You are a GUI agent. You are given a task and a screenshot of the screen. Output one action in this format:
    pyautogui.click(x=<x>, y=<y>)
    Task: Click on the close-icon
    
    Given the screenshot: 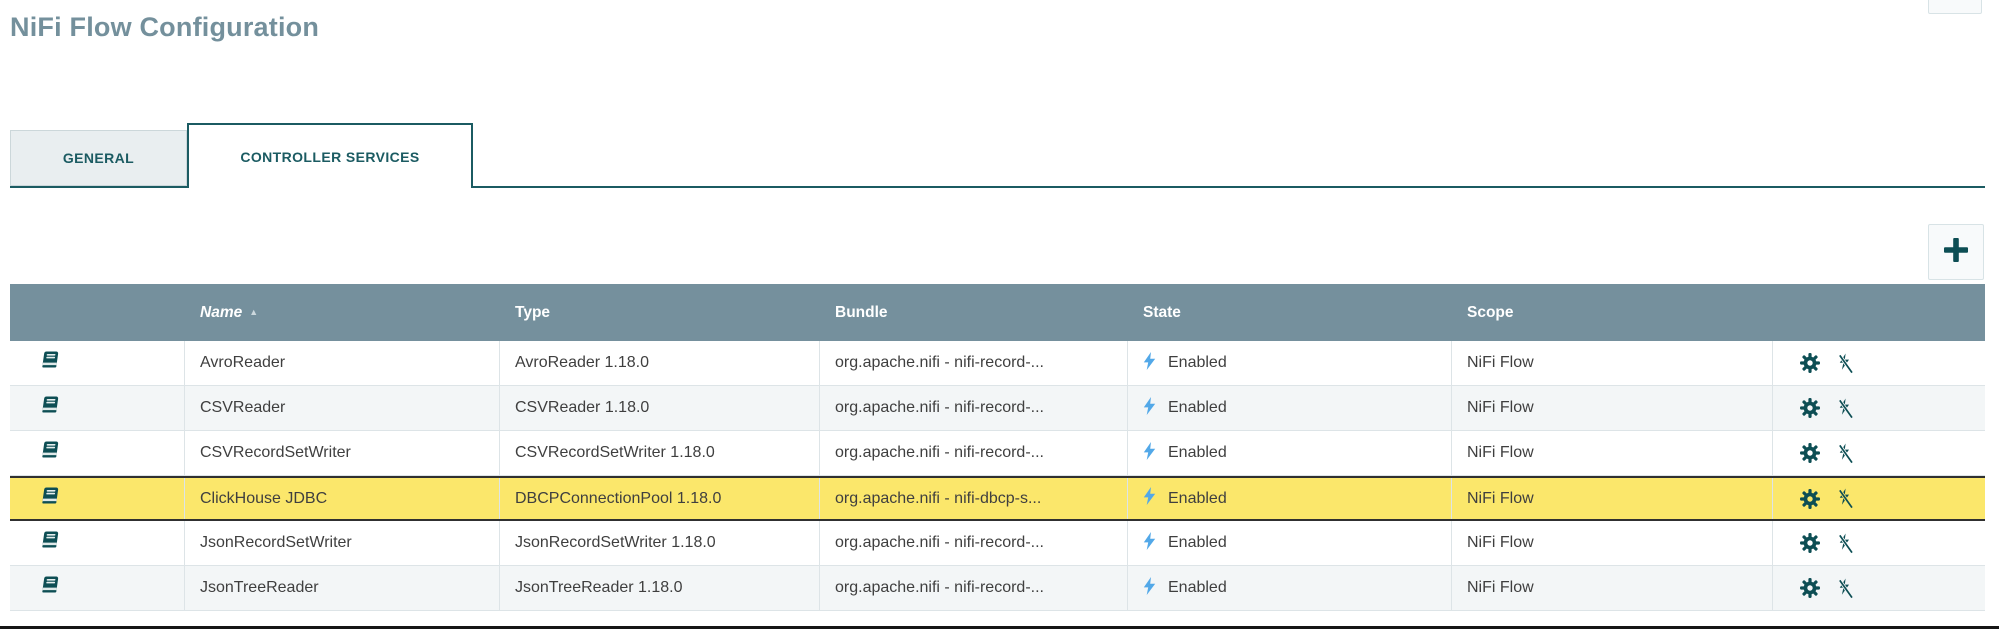 What is the action you would take?
    pyautogui.click(x=1955, y=3)
    